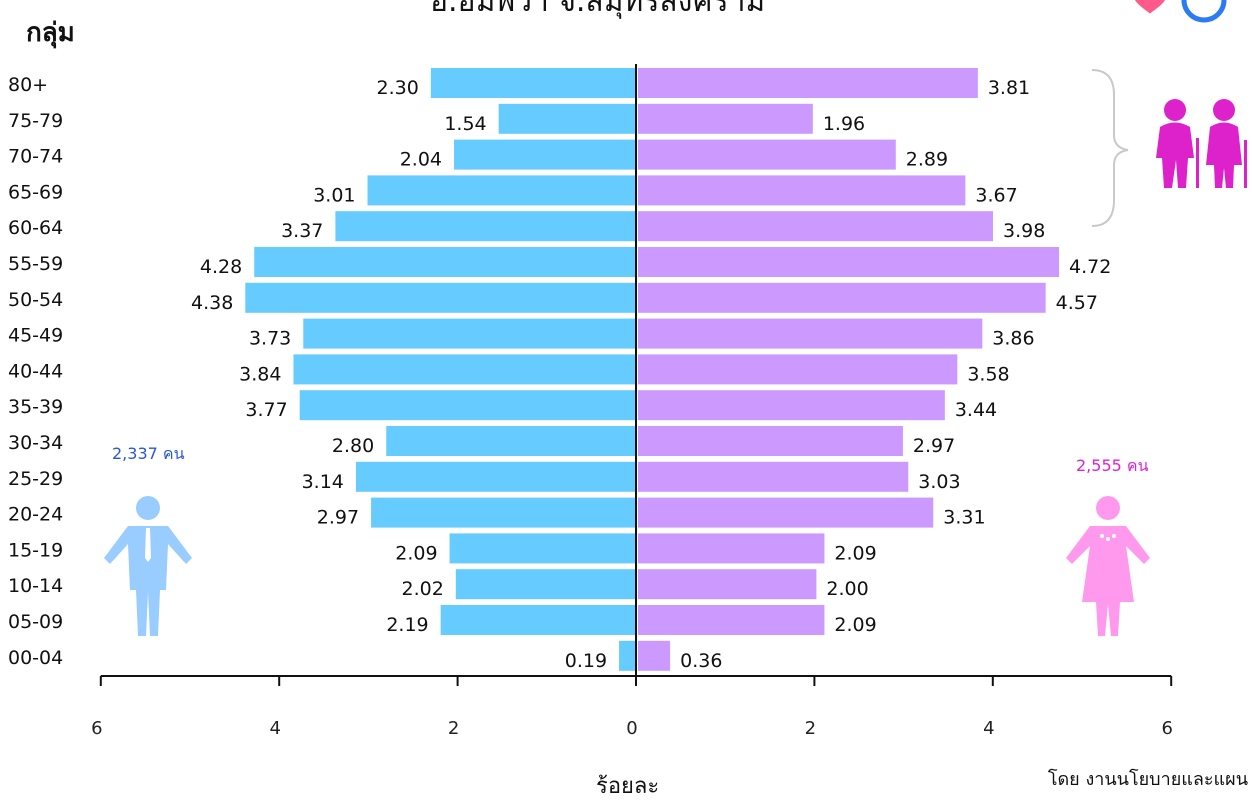  Describe the element at coordinates (1201, 143) in the screenshot. I see `elderly-couple-icon` at that location.